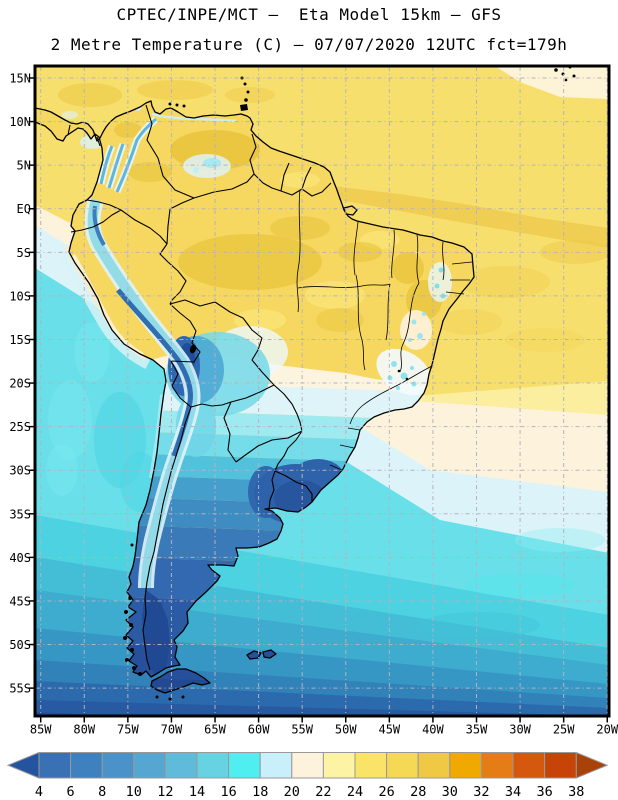  Describe the element at coordinates (433, 730) in the screenshot. I see `lon-label-40W: 40W` at that location.